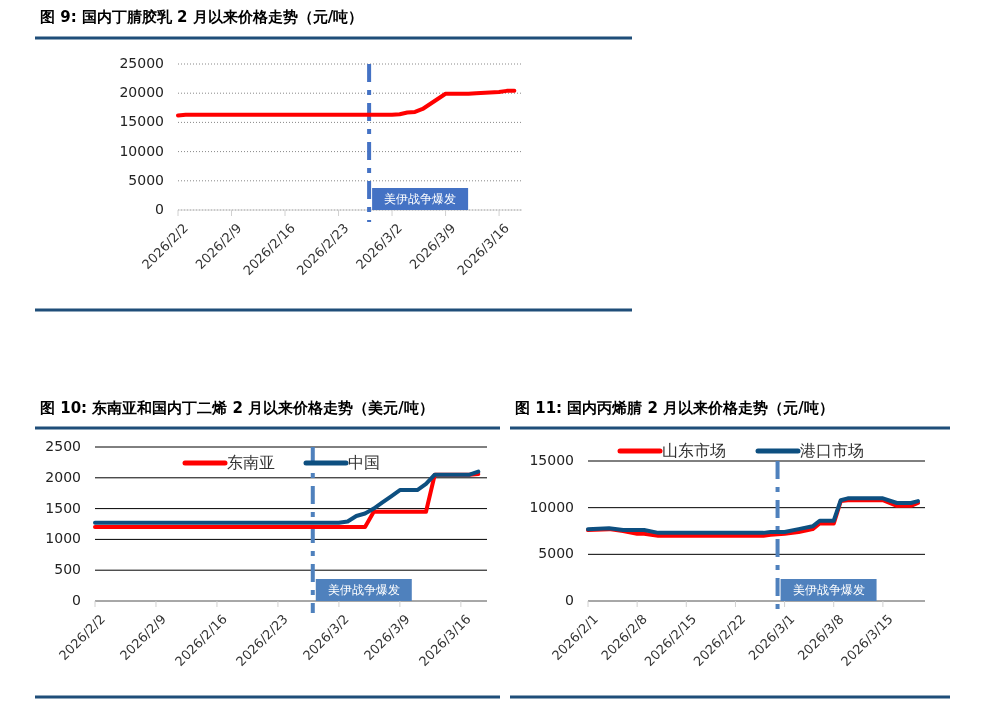 The height and width of the screenshot is (727, 1002). What do you see at coordinates (141, 63) in the screenshot?
I see `y-tick-label: 25000` at bounding box center [141, 63].